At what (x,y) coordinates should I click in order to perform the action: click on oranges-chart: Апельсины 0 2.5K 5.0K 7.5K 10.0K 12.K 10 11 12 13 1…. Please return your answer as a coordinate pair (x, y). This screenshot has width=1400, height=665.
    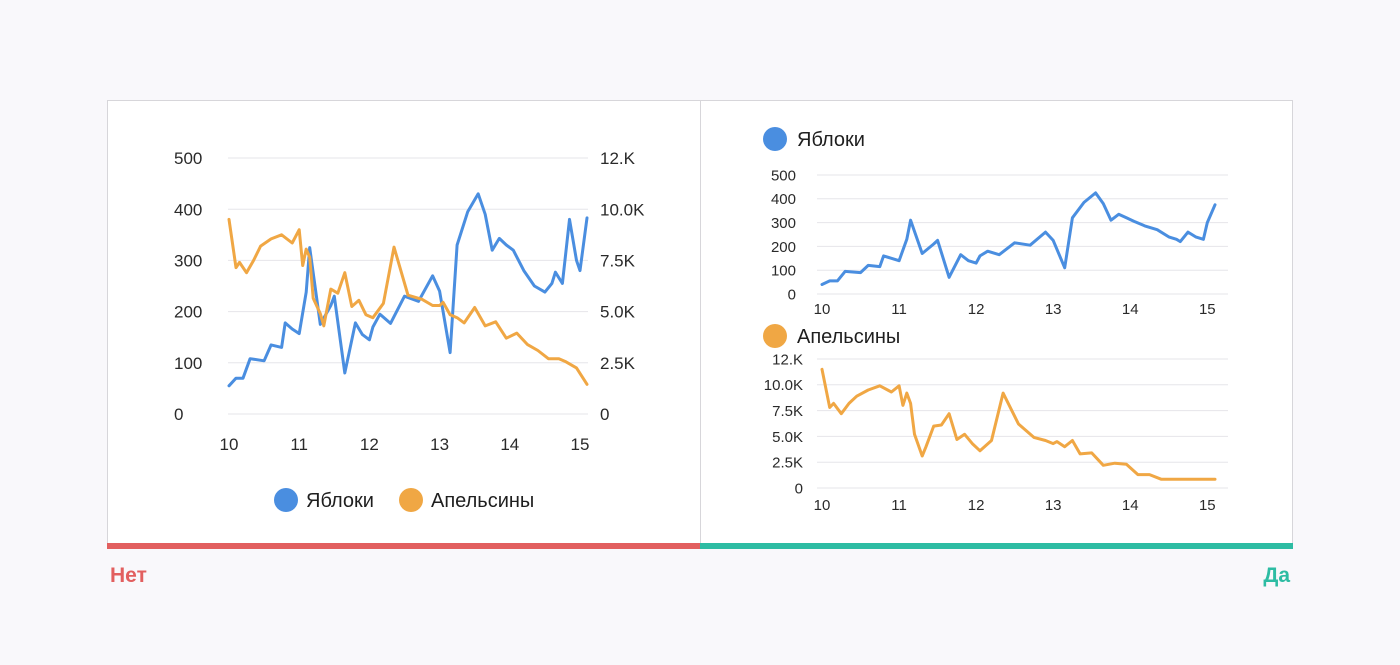
    Looking at the image, I should click on (995, 419).